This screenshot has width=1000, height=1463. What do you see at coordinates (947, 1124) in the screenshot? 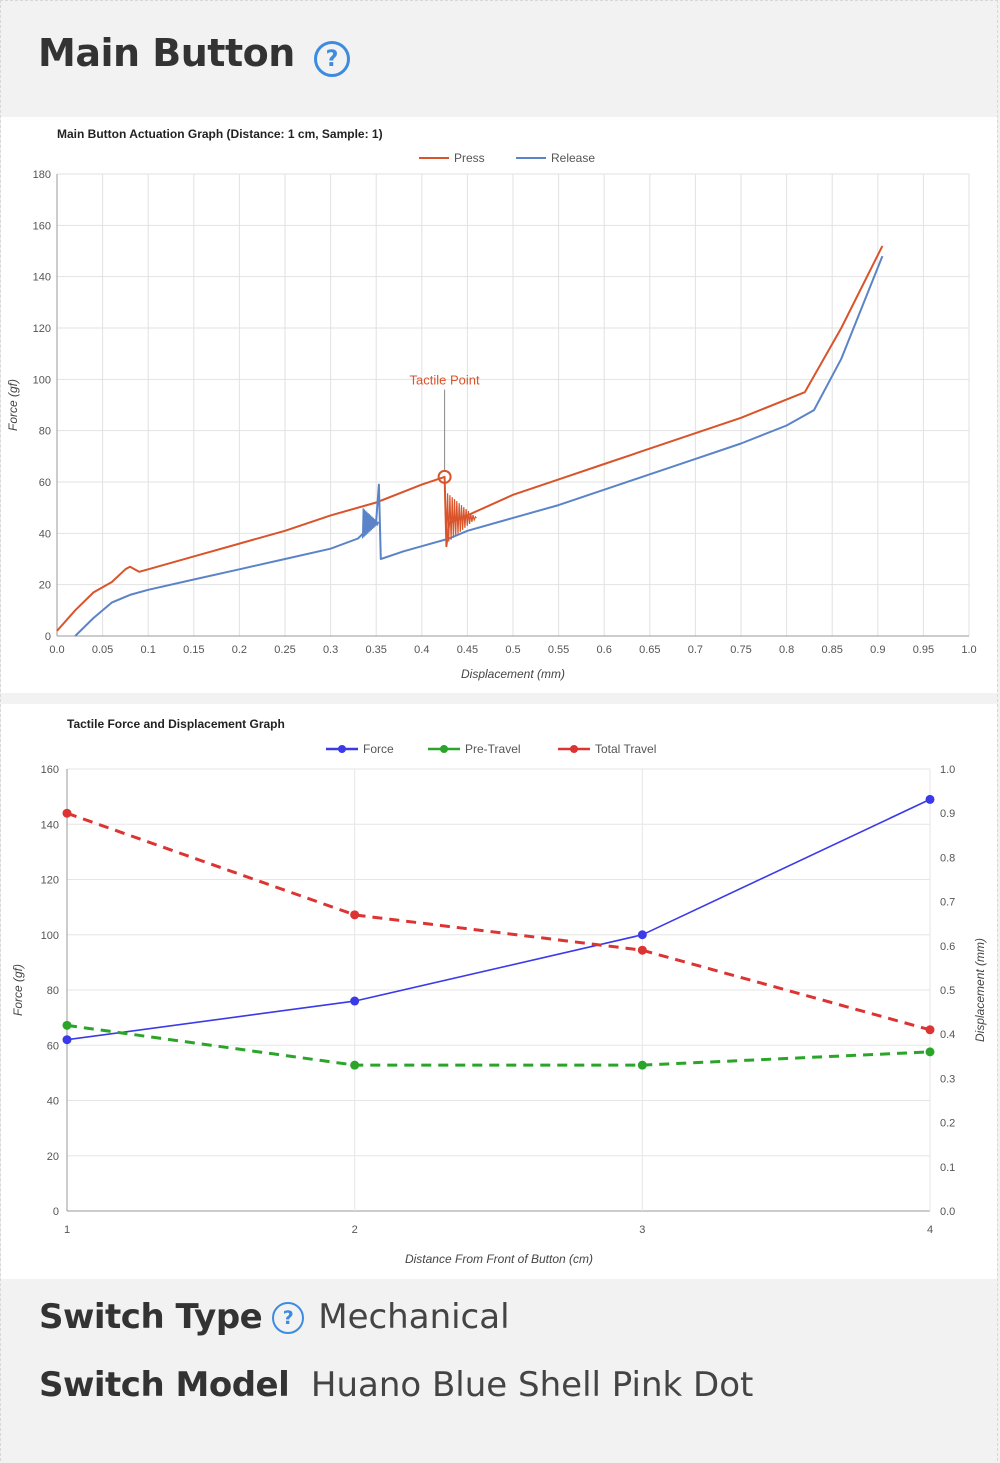
I see `y2-tick-label: 0.2` at bounding box center [947, 1124].